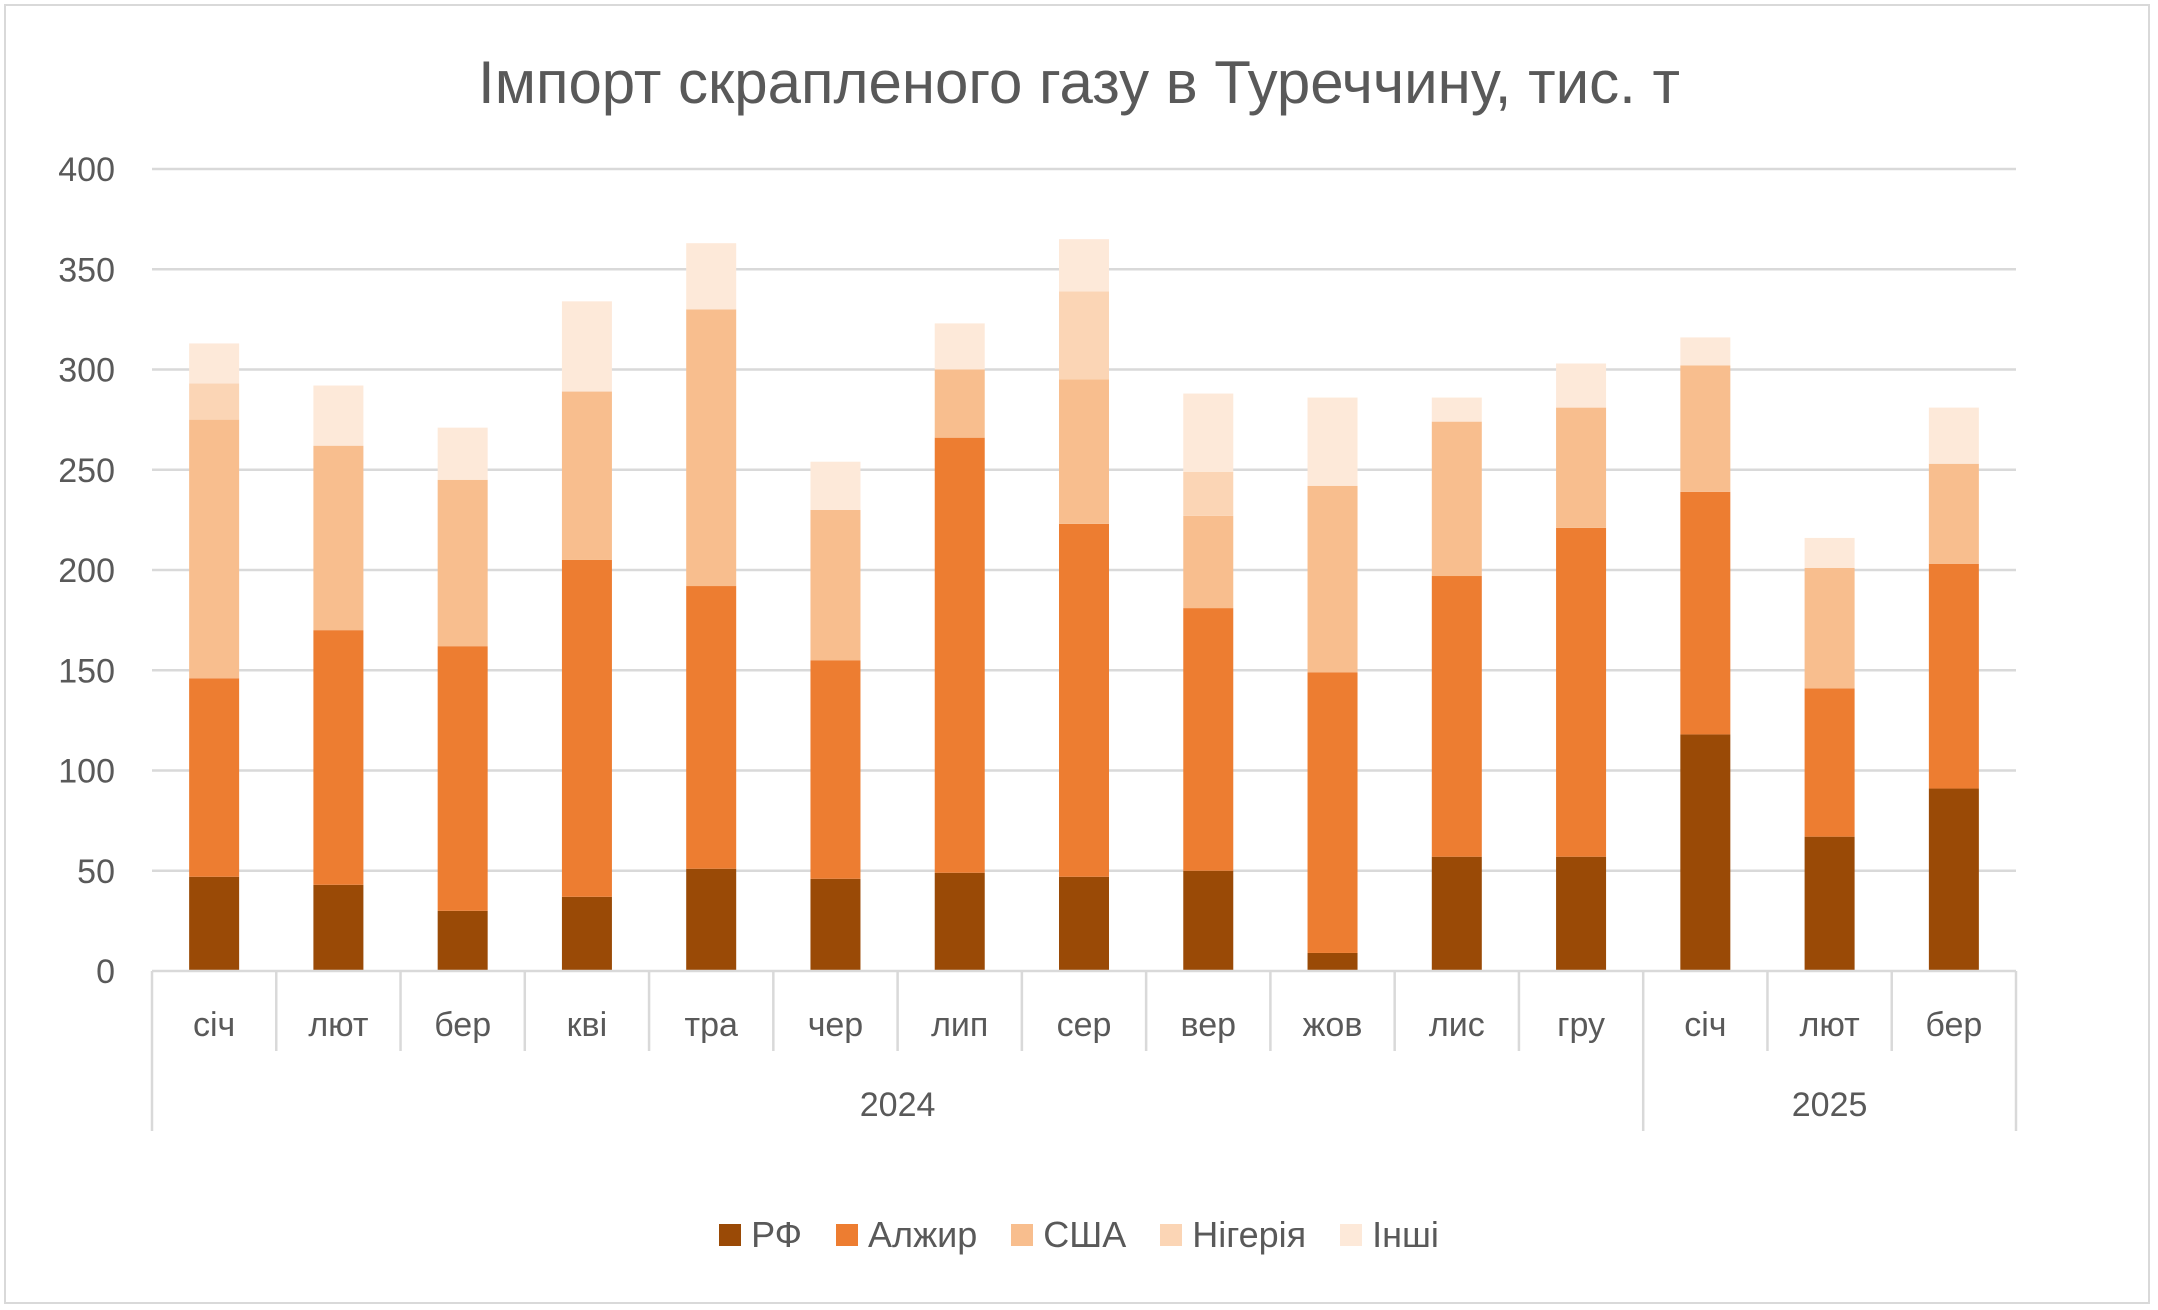 The image size is (2158, 1310). I want to click on legend: РФ Алжир США Нігерія Інші, so click(1079, 1235).